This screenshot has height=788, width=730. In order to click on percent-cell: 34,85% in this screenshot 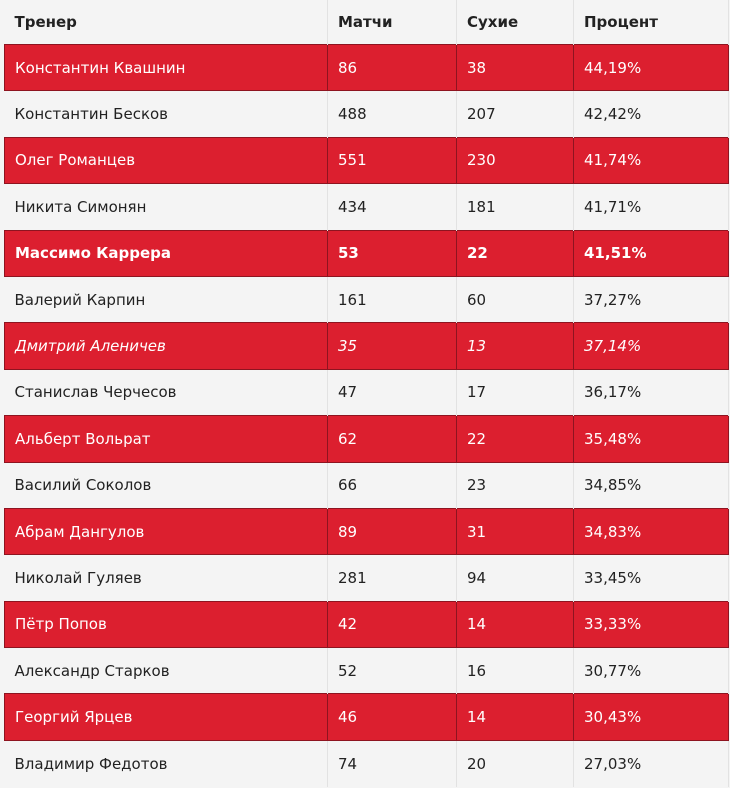, I will do `click(651, 485)`.